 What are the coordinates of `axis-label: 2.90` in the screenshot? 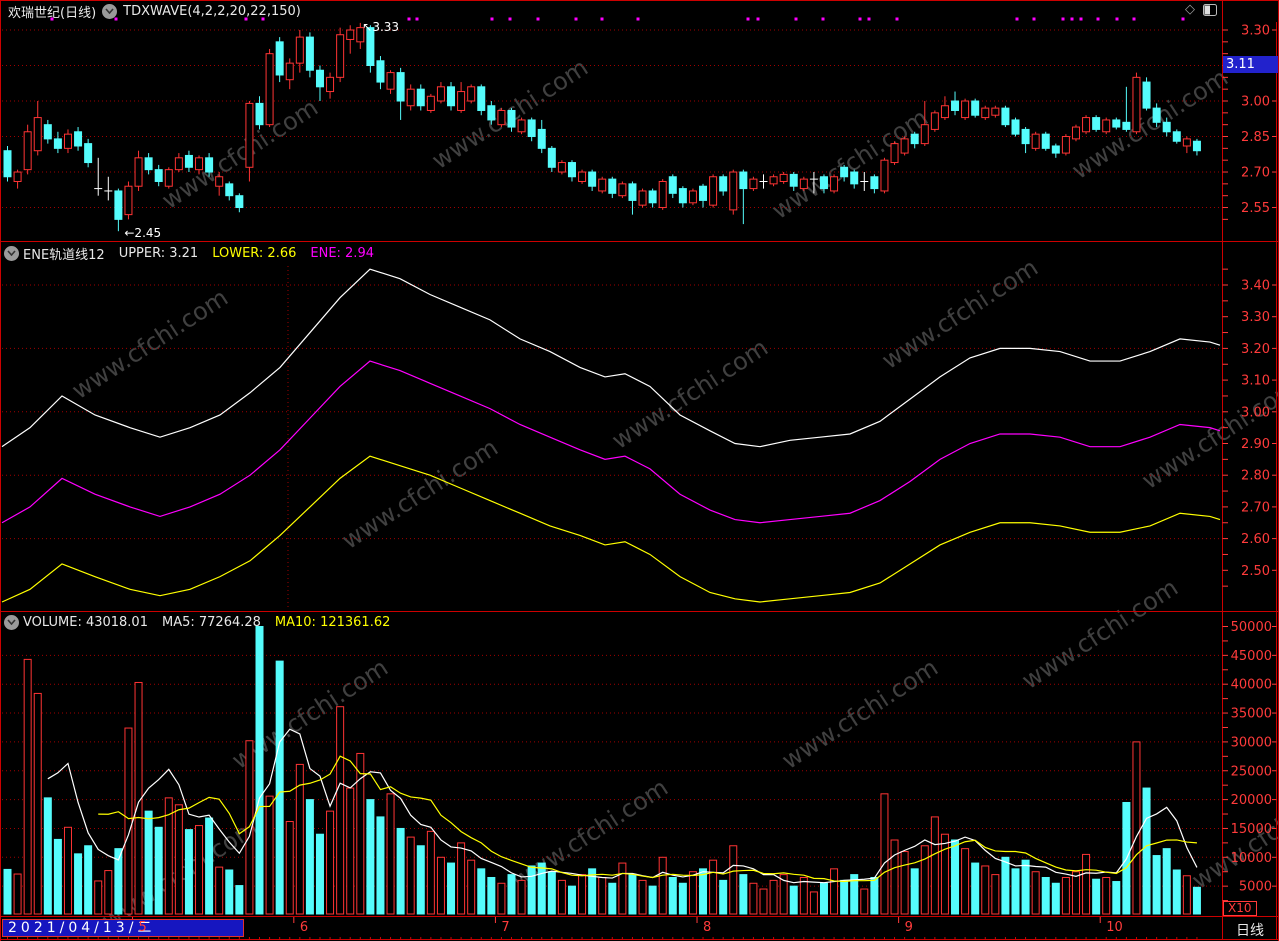 It's located at (1255, 444).